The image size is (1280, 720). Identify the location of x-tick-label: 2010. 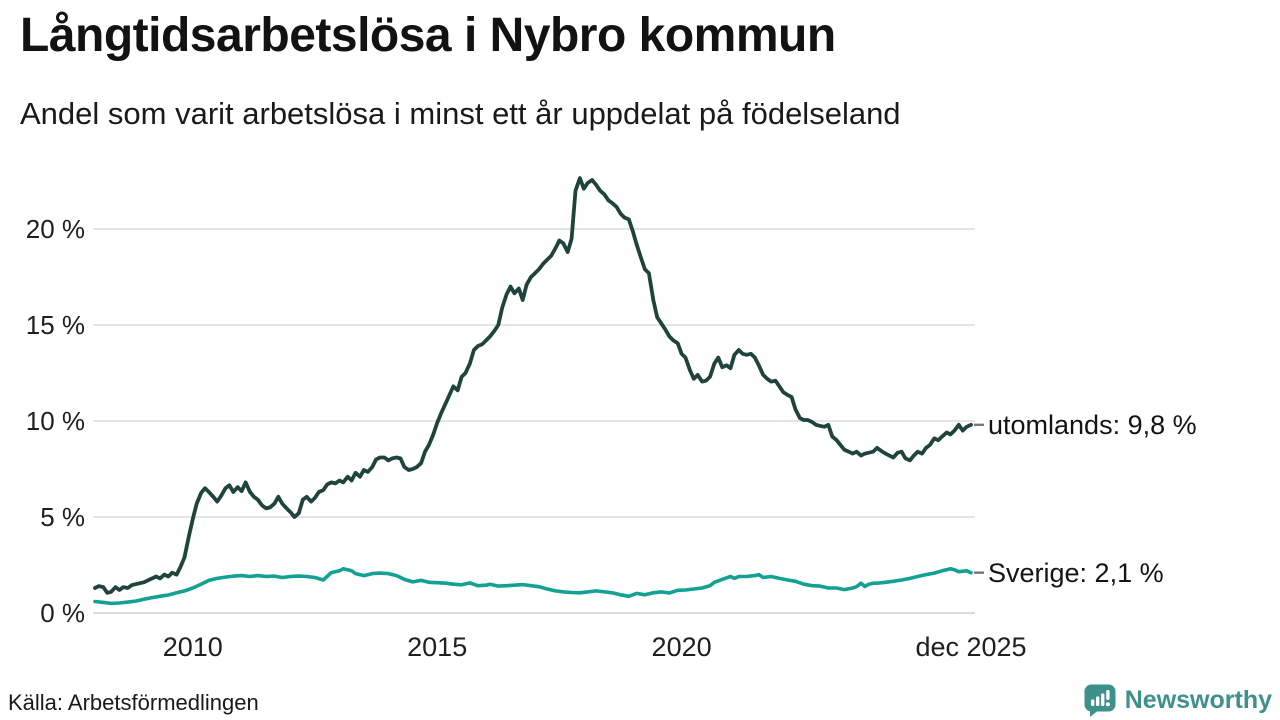
(192, 647).